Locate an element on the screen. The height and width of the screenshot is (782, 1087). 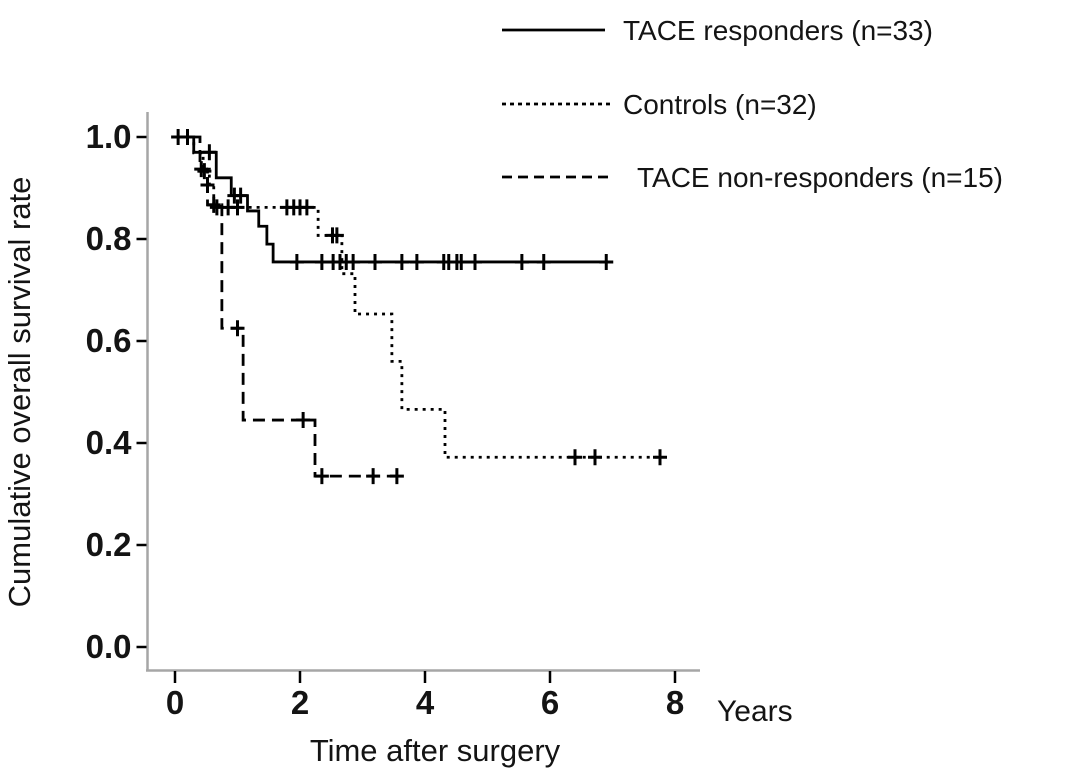
x-axis: 0 2 4 6 8 Years Time after surgery is located at coordinates (469, 718).